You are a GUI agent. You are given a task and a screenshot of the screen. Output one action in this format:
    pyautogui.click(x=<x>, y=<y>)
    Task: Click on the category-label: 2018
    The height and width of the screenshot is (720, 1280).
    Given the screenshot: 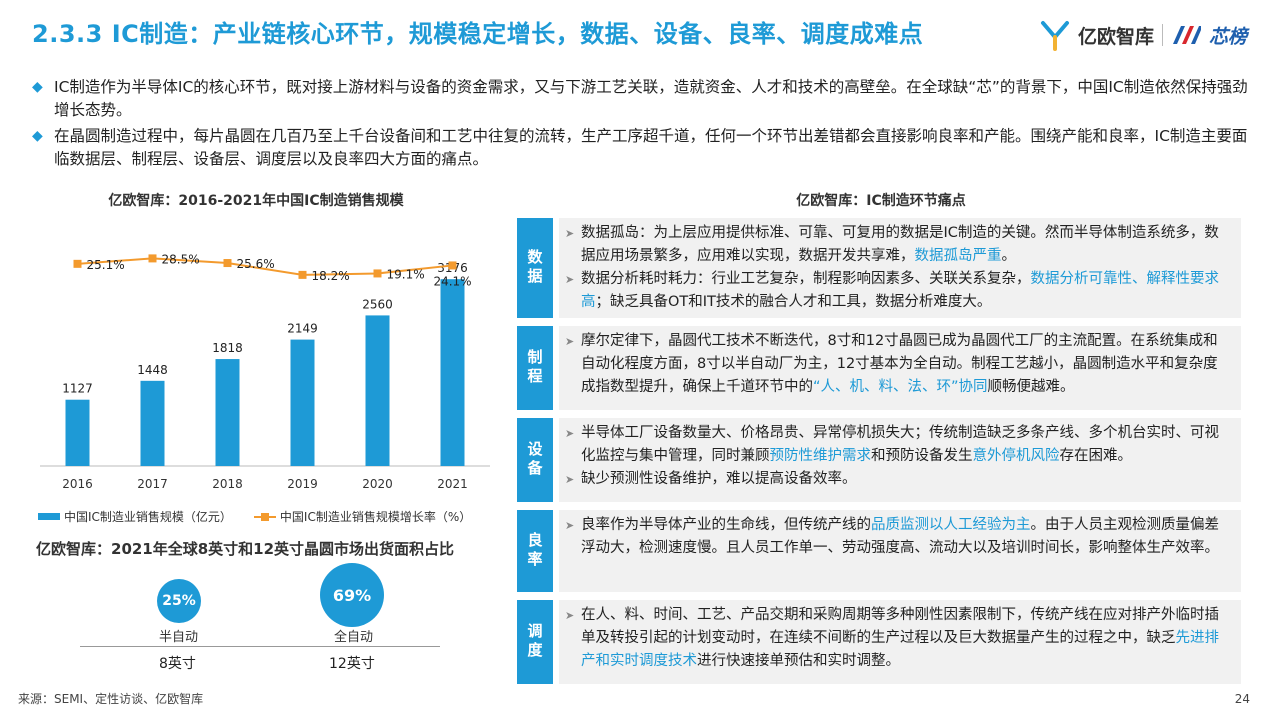 What is the action you would take?
    pyautogui.click(x=227, y=484)
    